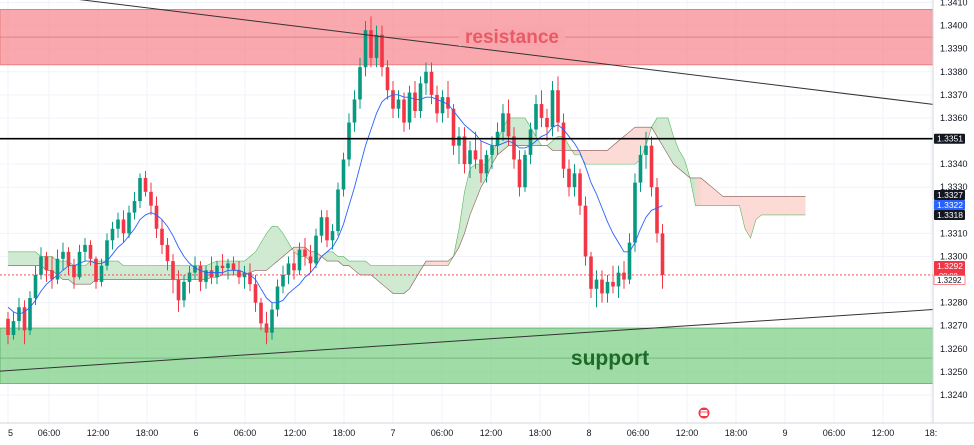  Describe the element at coordinates (954, 26) in the screenshot. I see `y-tick-label: 1.3400` at that location.